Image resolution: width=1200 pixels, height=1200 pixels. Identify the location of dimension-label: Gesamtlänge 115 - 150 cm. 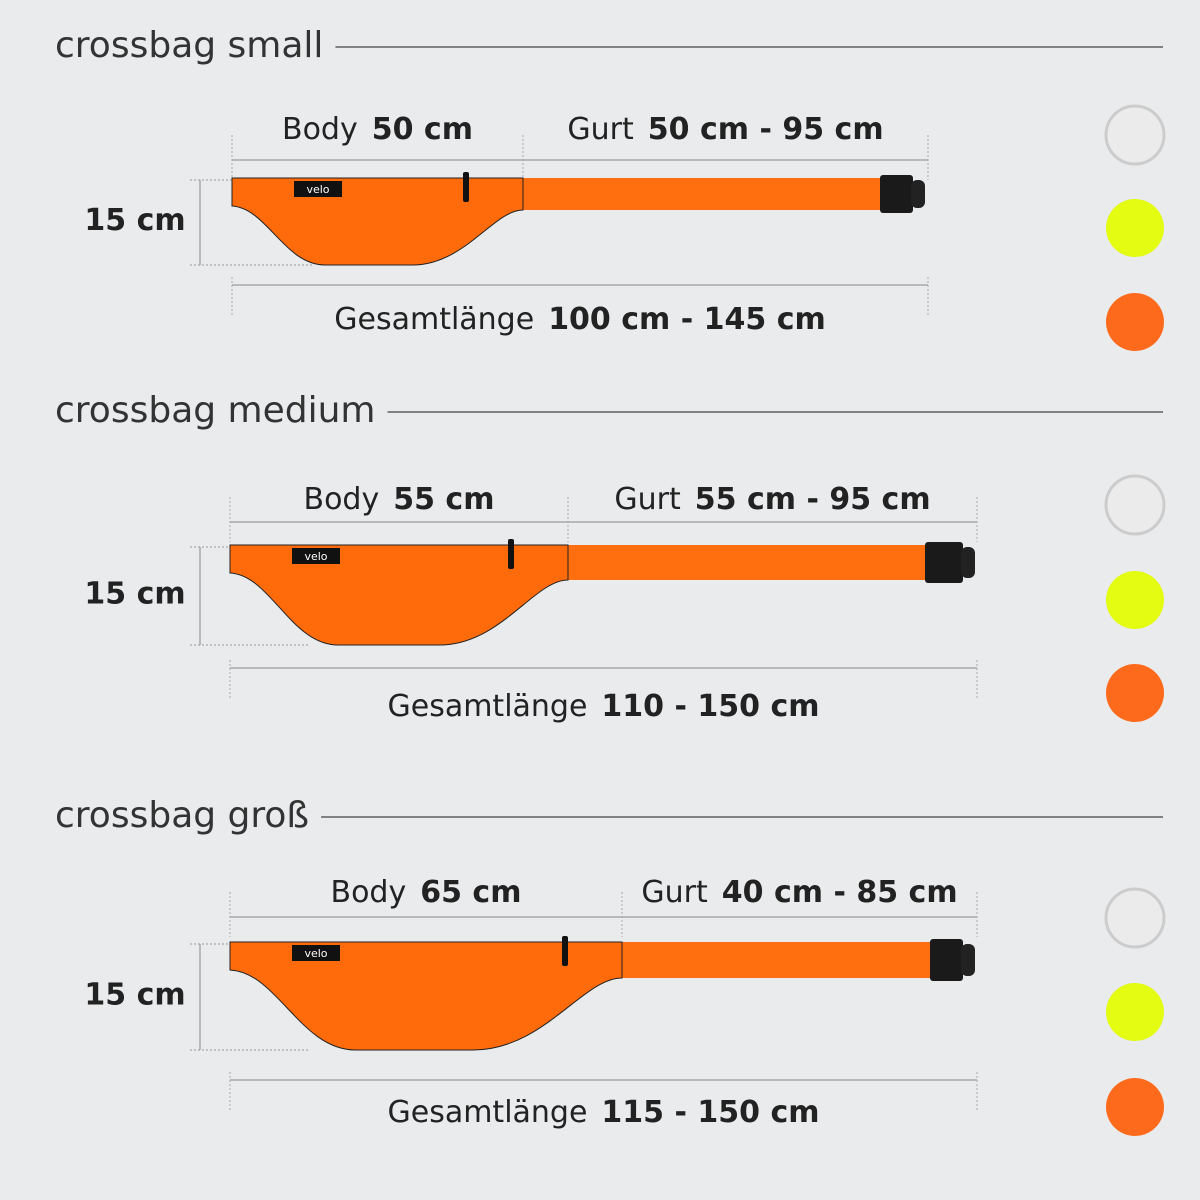
(603, 1112).